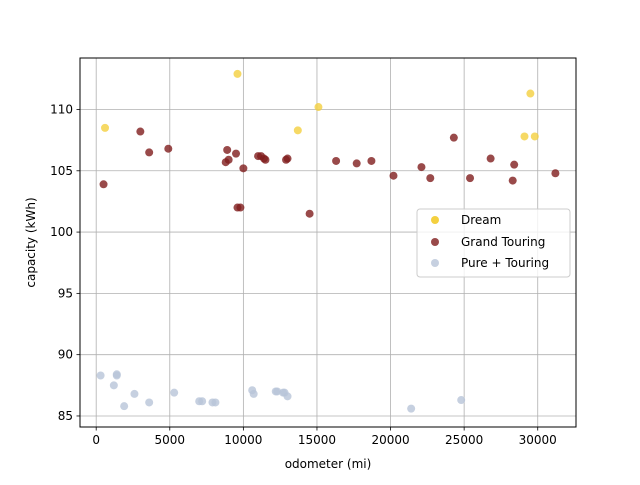  I want to click on y-tick-label: 105, so click(61, 171).